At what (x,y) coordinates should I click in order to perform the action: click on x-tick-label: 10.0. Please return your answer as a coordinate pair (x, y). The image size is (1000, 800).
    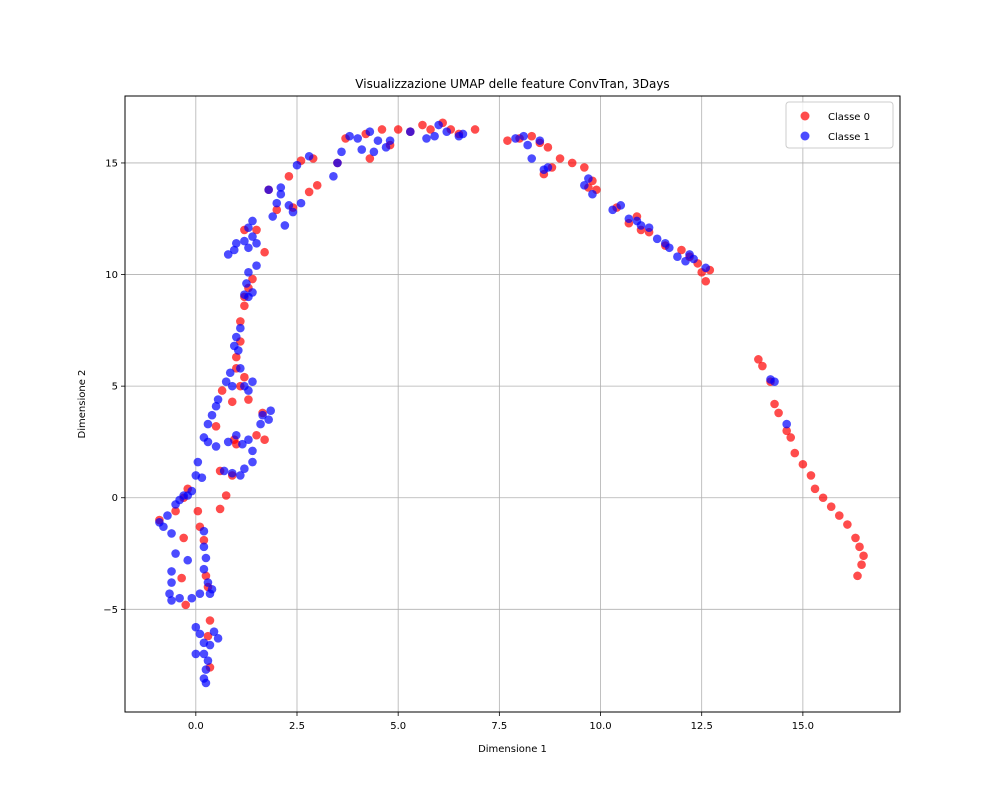
    Looking at the image, I should click on (600, 726).